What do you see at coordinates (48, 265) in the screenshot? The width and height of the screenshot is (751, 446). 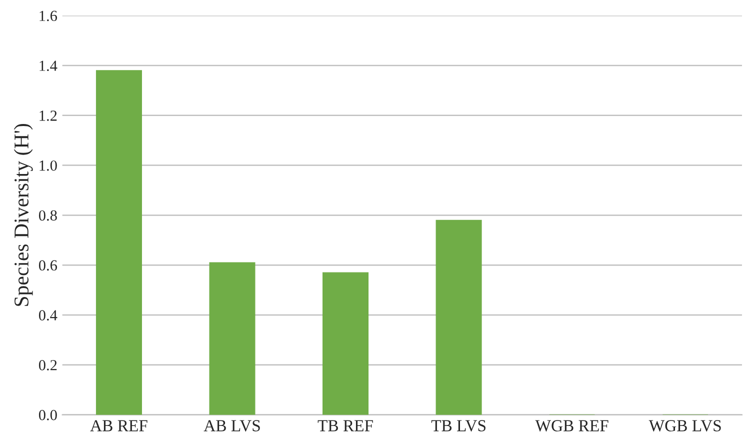 I see `y-tick-label: 0.6` at bounding box center [48, 265].